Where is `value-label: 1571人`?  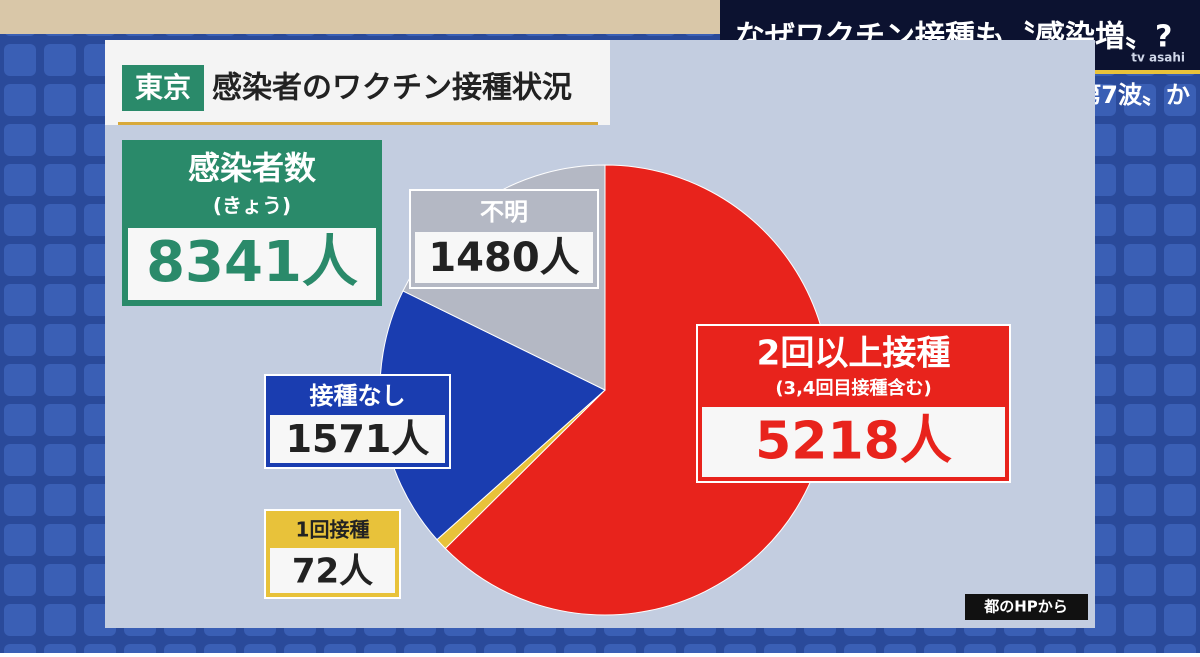 value-label: 1571人 is located at coordinates (358, 439).